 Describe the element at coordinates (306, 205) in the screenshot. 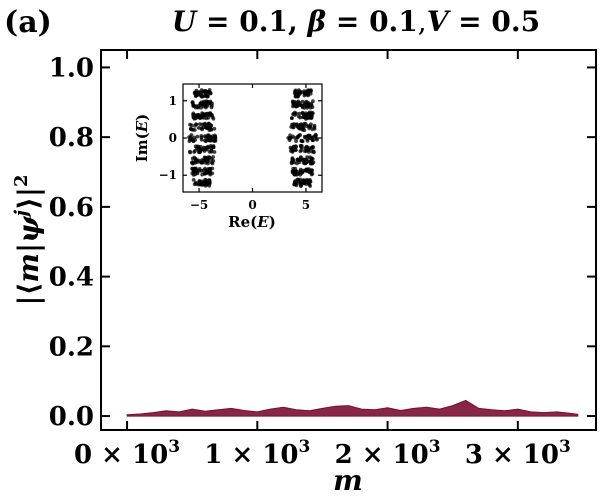

I see `inset-x-tick-label-2: 5` at that location.